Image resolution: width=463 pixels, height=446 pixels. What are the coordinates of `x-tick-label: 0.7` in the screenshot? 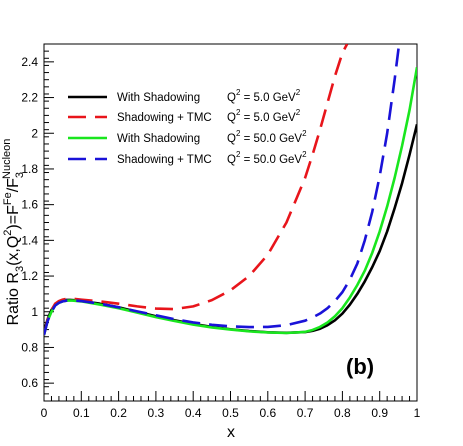 It's located at (305, 413).